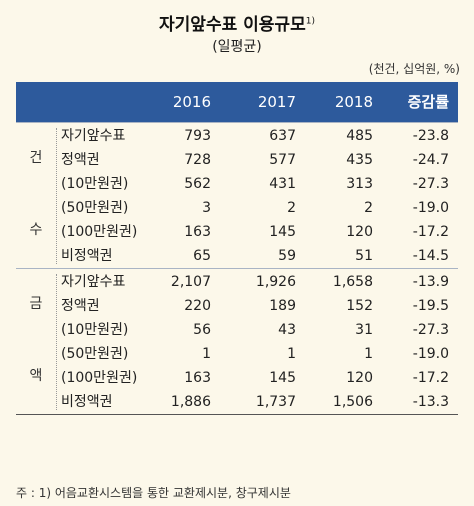 The height and width of the screenshot is (506, 474). What do you see at coordinates (368, 208) in the screenshot?
I see `value-2018: 2` at bounding box center [368, 208].